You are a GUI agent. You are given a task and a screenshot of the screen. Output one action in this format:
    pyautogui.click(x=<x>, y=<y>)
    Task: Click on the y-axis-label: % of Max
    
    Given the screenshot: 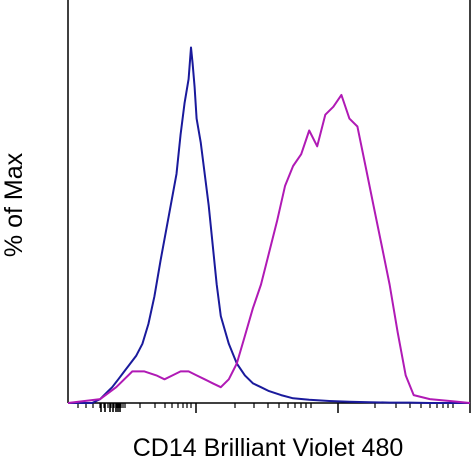 What is the action you would take?
    pyautogui.click(x=14, y=204)
    